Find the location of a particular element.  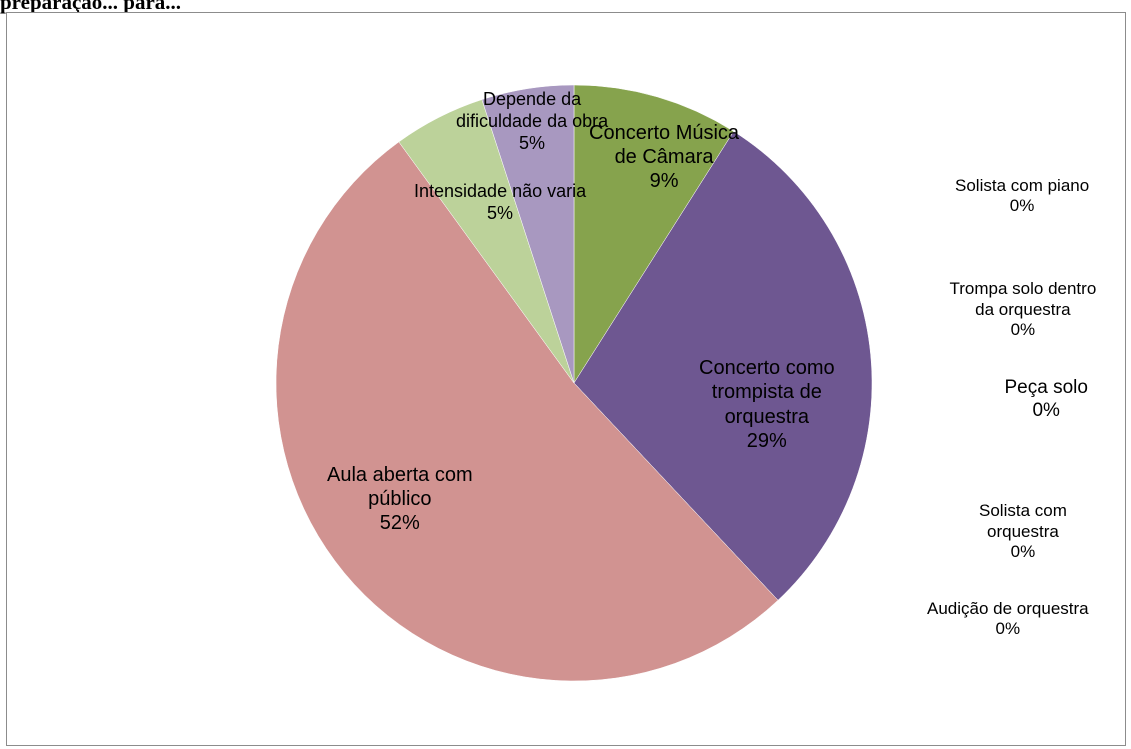

slice-label-1: Concerto Música de Câmara 9% is located at coordinates (664, 157).